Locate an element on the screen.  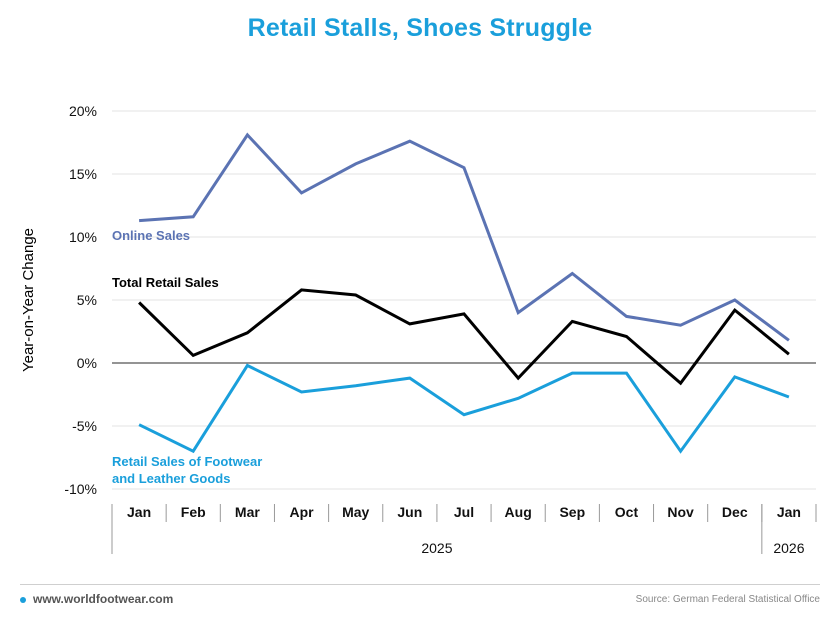
x-tick-label: Sep is located at coordinates (572, 512).